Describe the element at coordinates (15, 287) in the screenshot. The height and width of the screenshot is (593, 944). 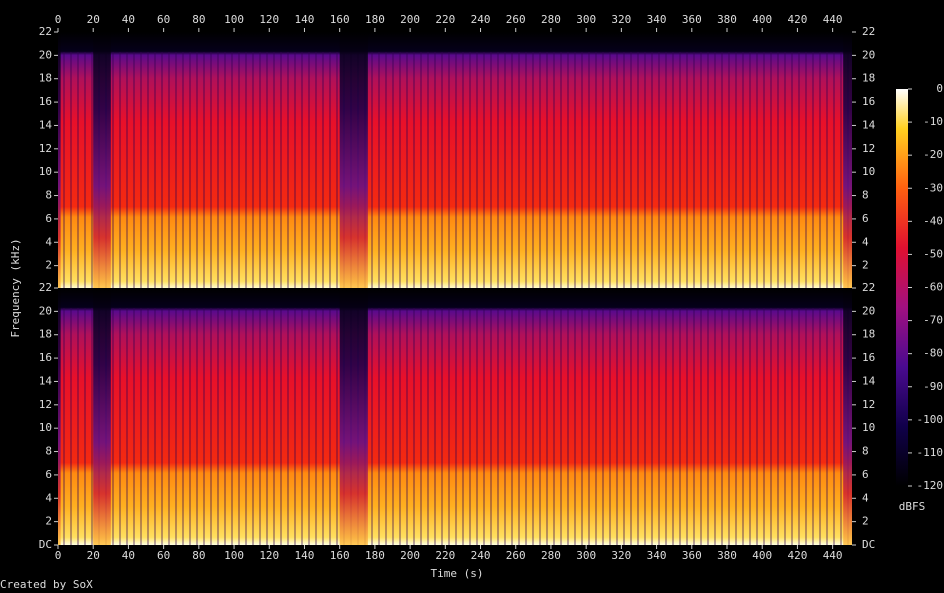
I see `y-axis-label: Frequency (kHz)` at that location.